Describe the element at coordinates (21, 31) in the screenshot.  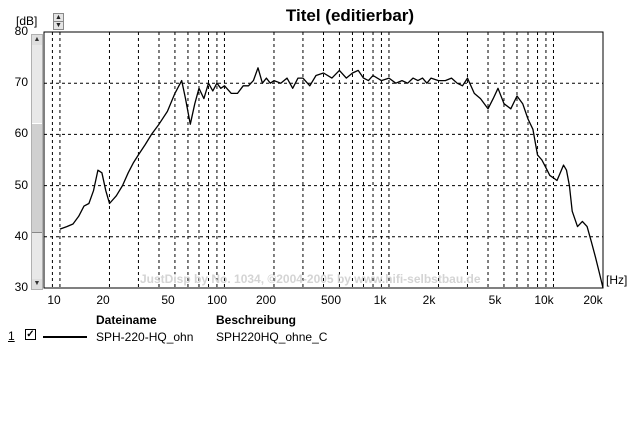
I see `y-tick-label: 80` at that location.